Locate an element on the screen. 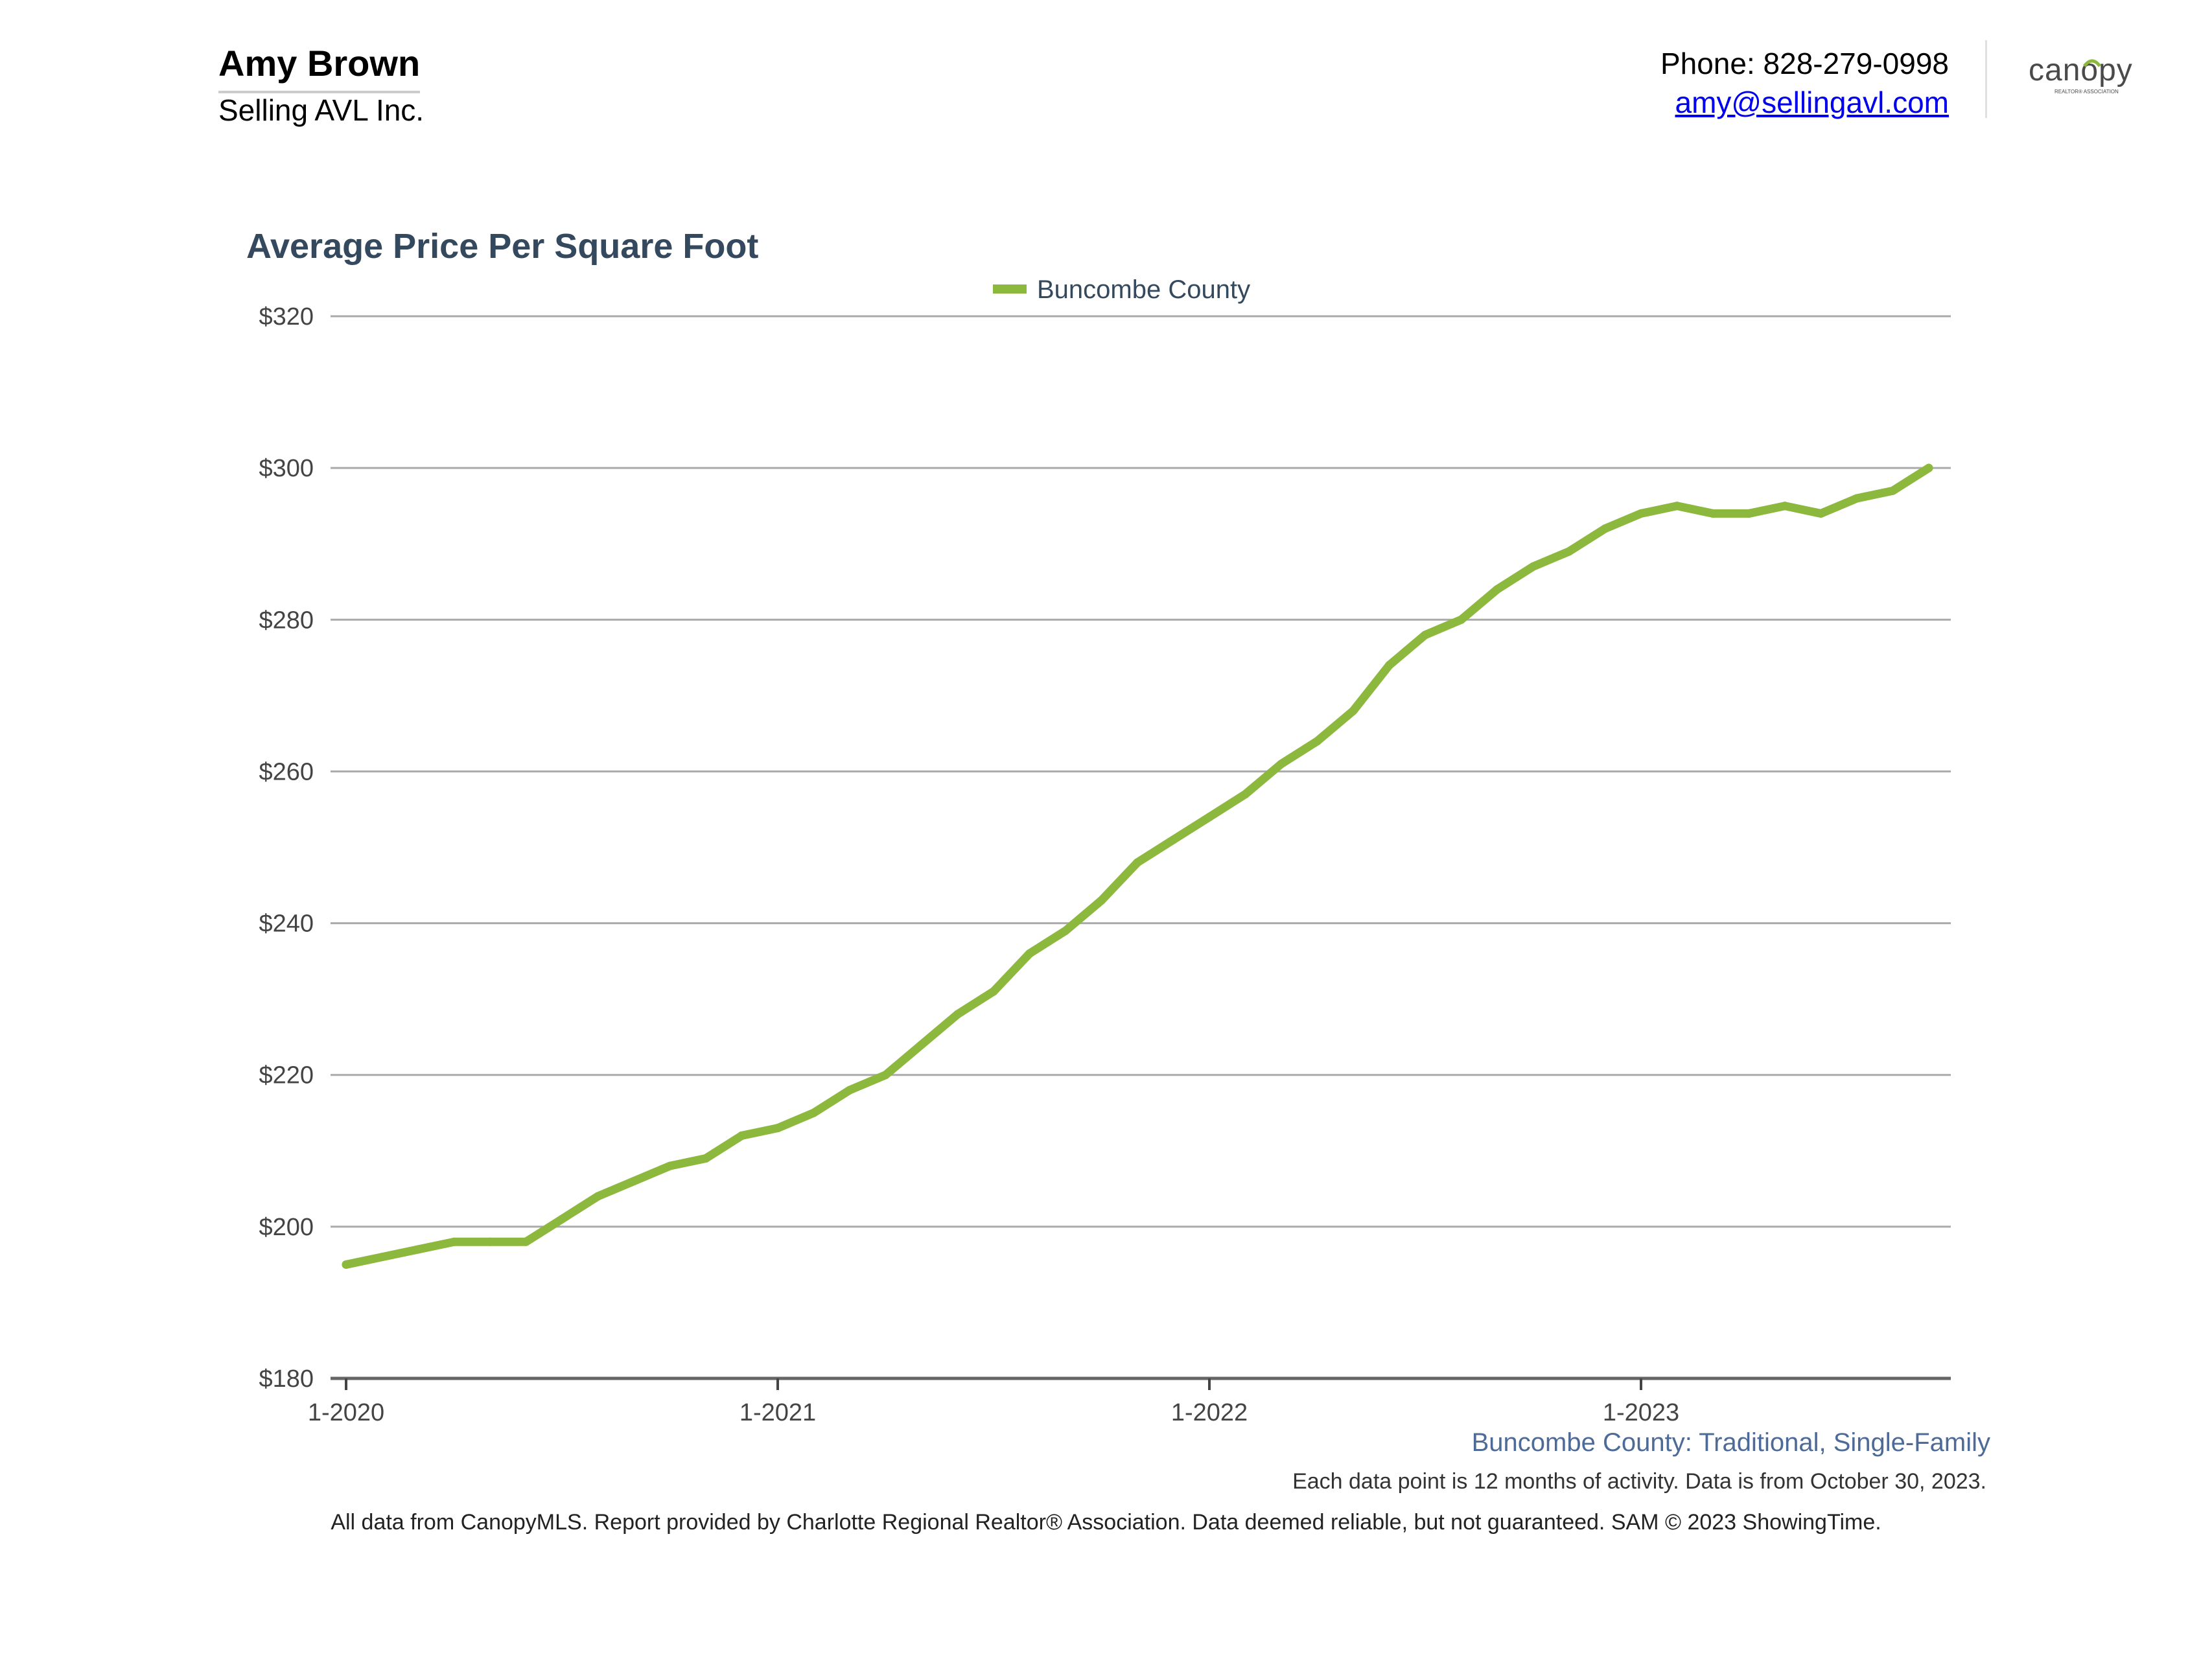 This screenshot has height=1659, width=2212. y-tick-label: $220 is located at coordinates (286, 1075).